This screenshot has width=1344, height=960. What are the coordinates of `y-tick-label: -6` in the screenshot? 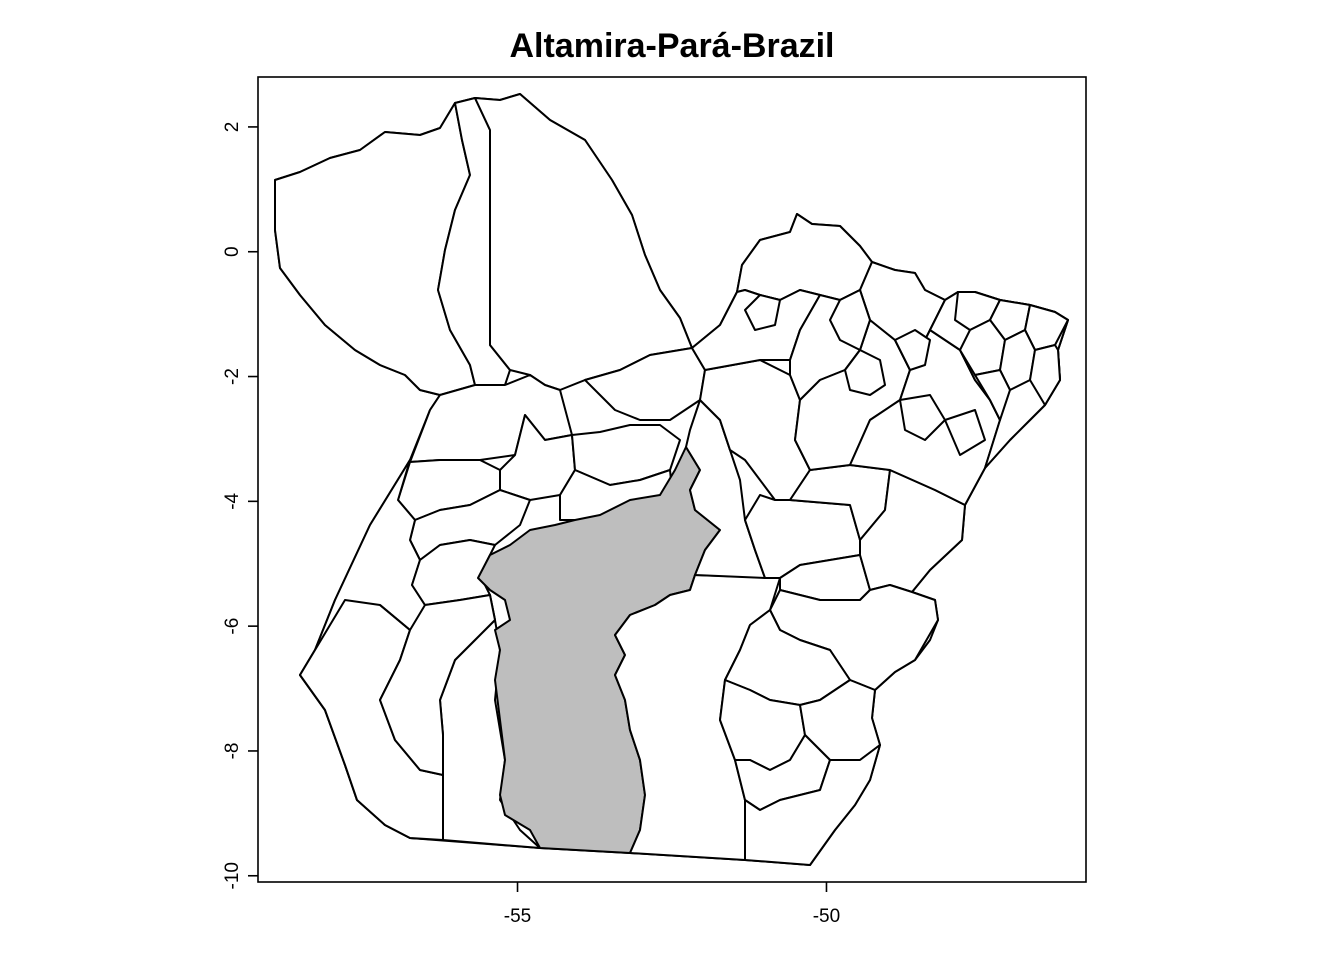 It's located at (232, 626).